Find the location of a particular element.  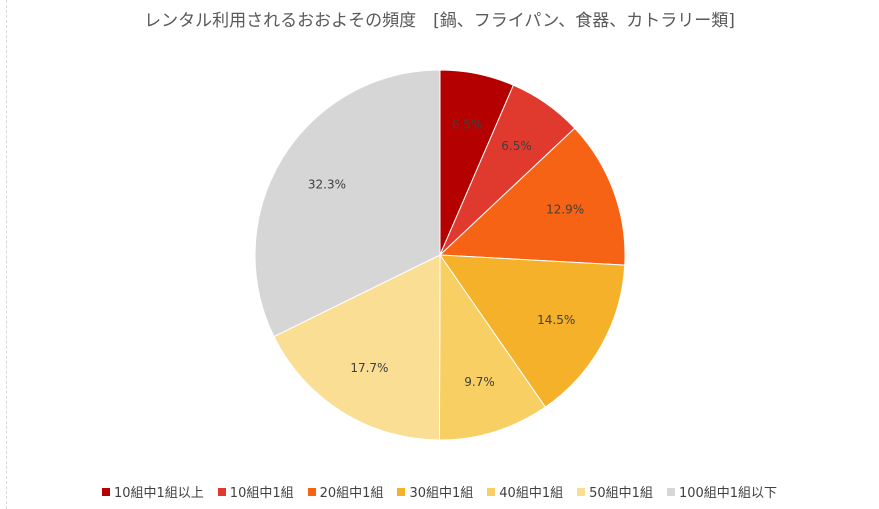

legend-item-2: 10組中1組 is located at coordinates (255, 491).